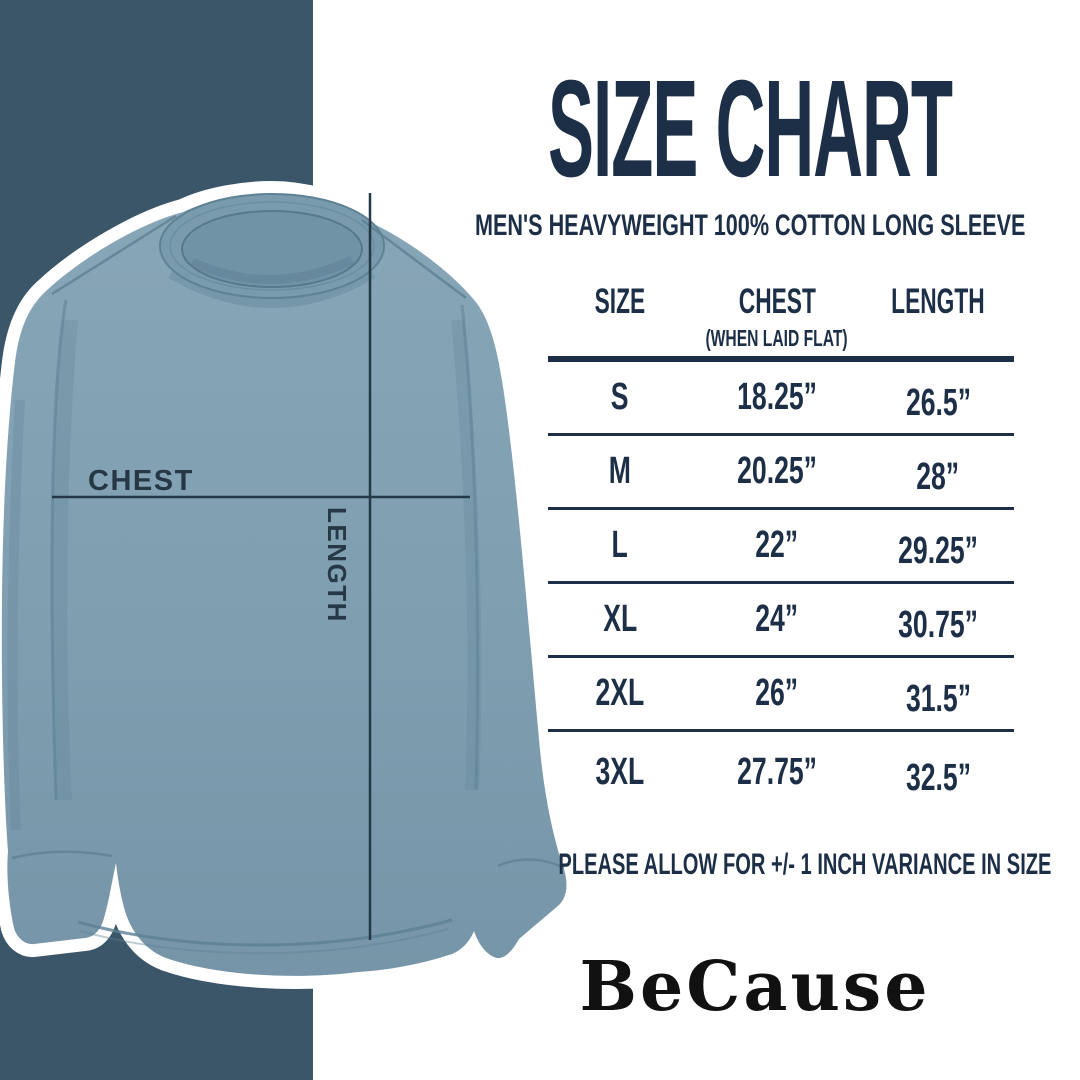 This screenshot has width=1080, height=1080. Describe the element at coordinates (777, 693) in the screenshot. I see `chest-cell: 26”` at that location.